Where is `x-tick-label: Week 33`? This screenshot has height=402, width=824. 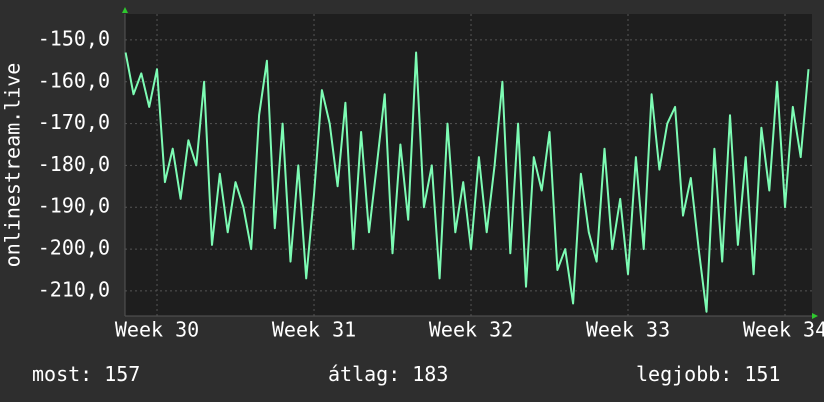
x-tick-label: Week 33 is located at coordinates (628, 330).